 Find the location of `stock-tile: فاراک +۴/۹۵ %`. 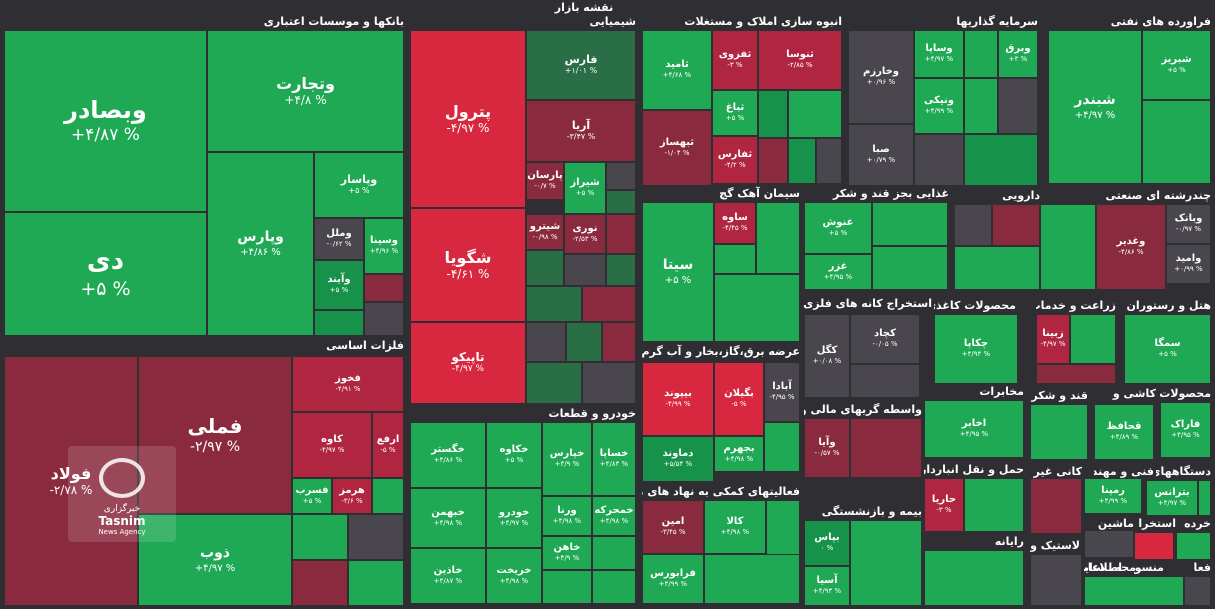

stock-tile: فاراک +۴/۹۵ % is located at coordinates (1185, 430).